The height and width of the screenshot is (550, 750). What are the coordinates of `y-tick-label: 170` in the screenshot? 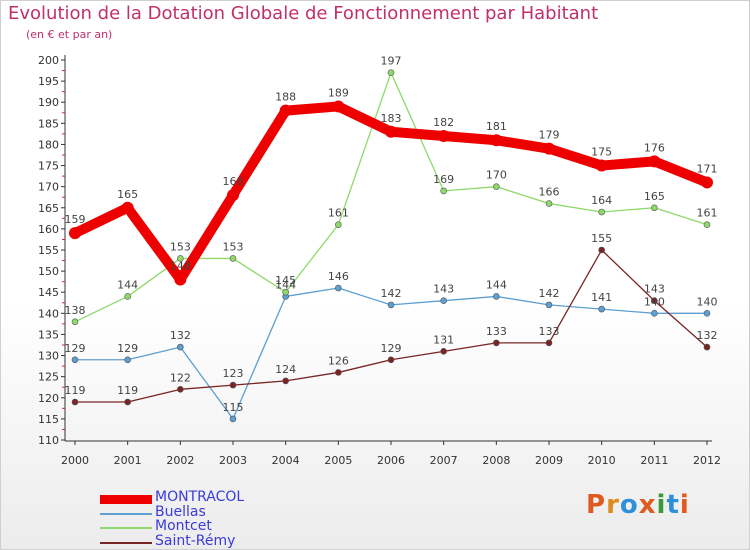 It's located at (48, 187).